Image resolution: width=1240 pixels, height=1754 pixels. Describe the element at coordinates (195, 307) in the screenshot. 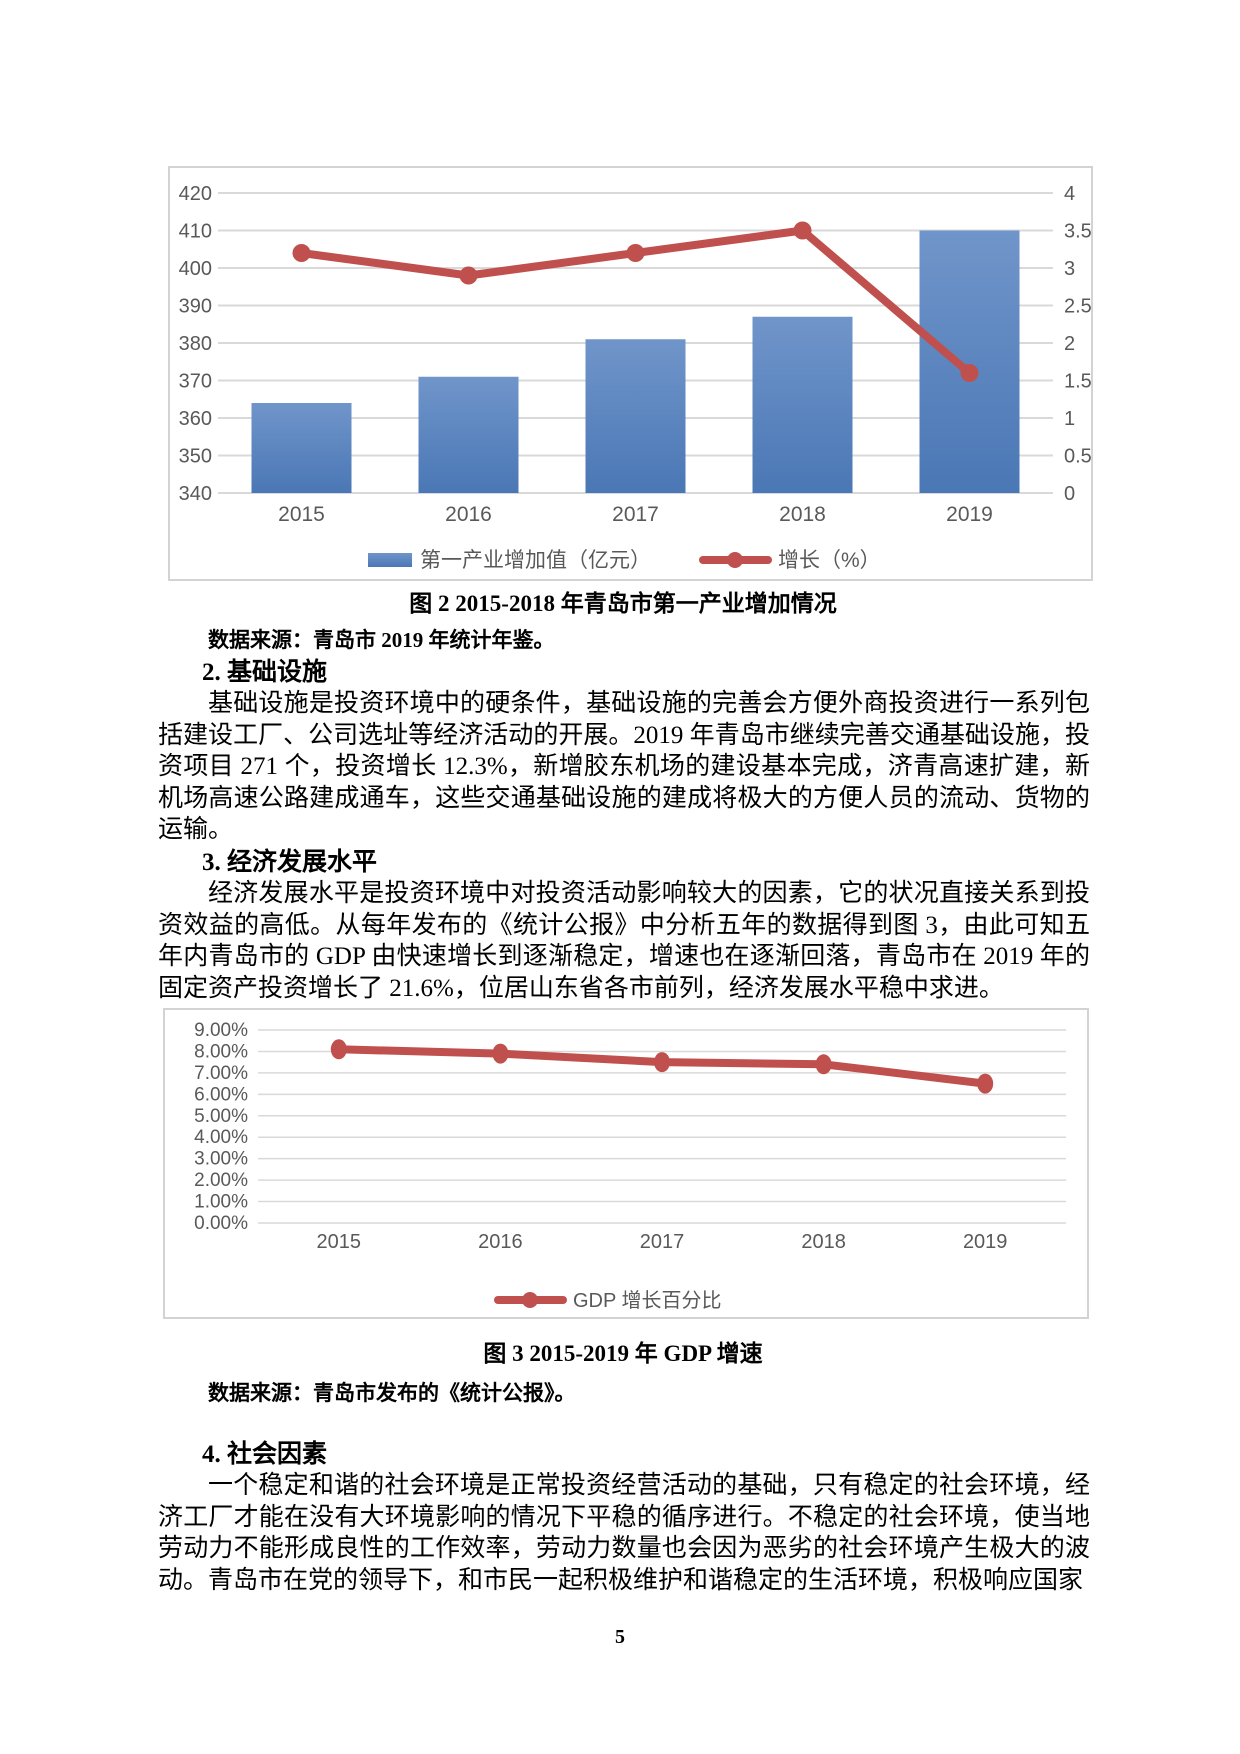

I see `svg-text: 390` at that location.